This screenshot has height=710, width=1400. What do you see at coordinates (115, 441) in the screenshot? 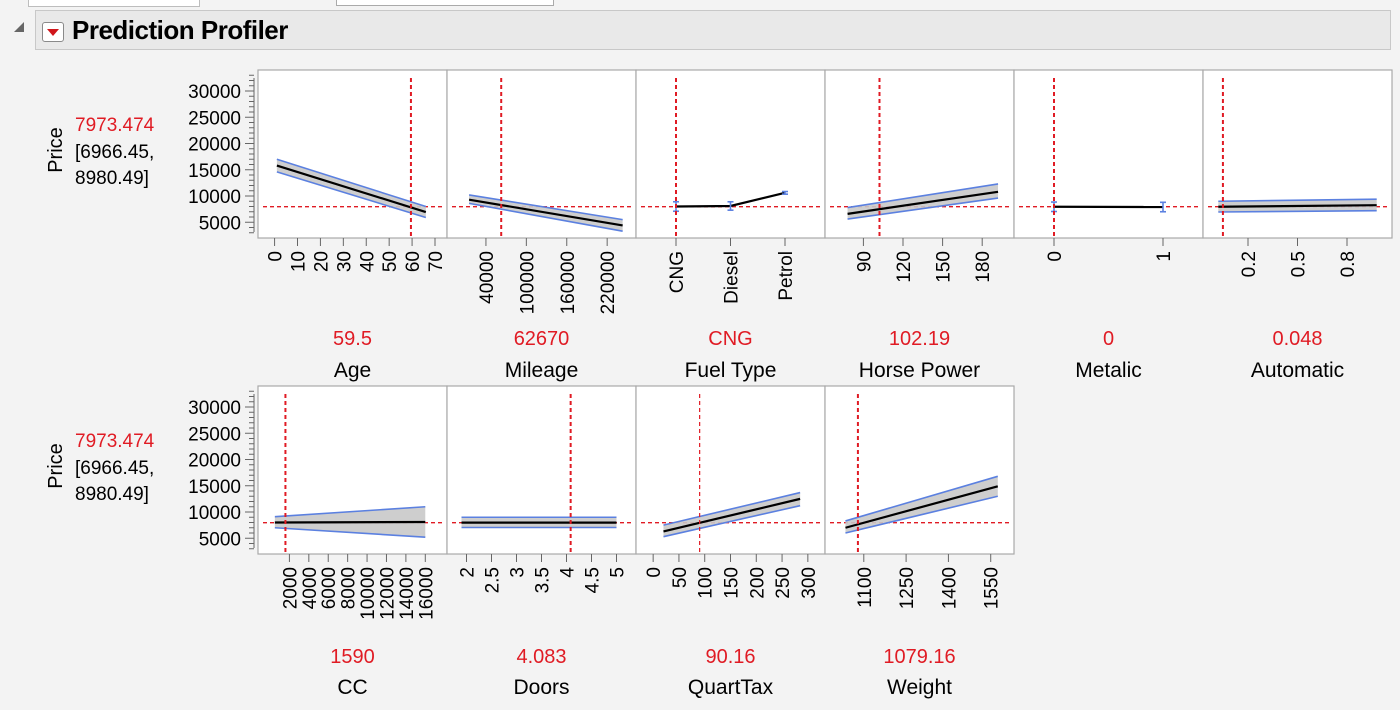
I see `predicted-price-value: 7973.474` at bounding box center [115, 441].